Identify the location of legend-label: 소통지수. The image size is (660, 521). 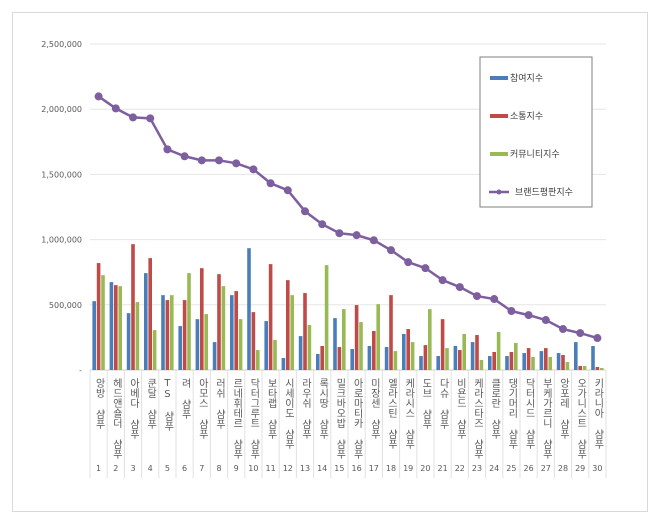
(526, 116).